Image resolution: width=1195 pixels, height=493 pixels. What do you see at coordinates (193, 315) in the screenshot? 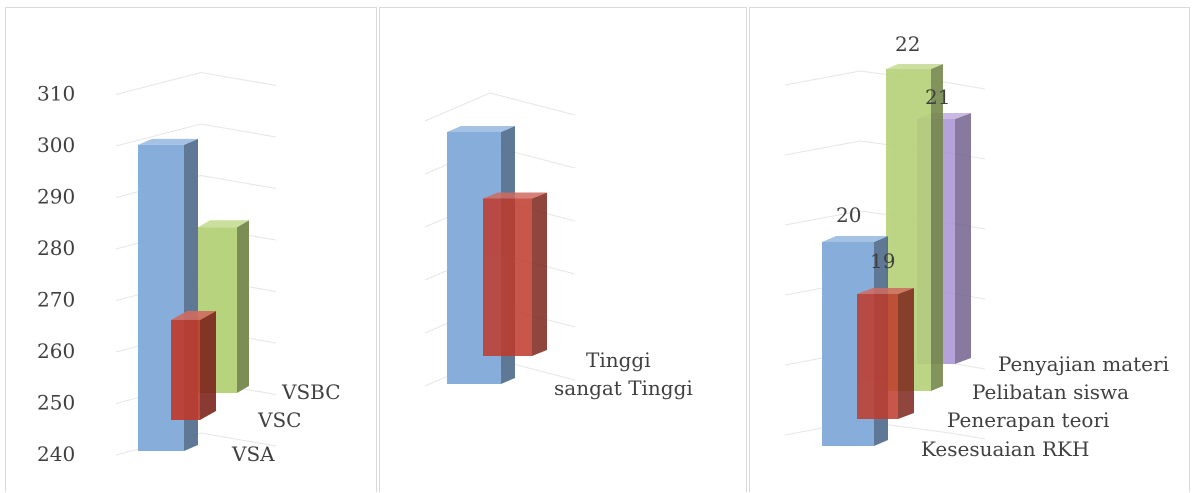
I see `bar-vsc-top` at bounding box center [193, 315].